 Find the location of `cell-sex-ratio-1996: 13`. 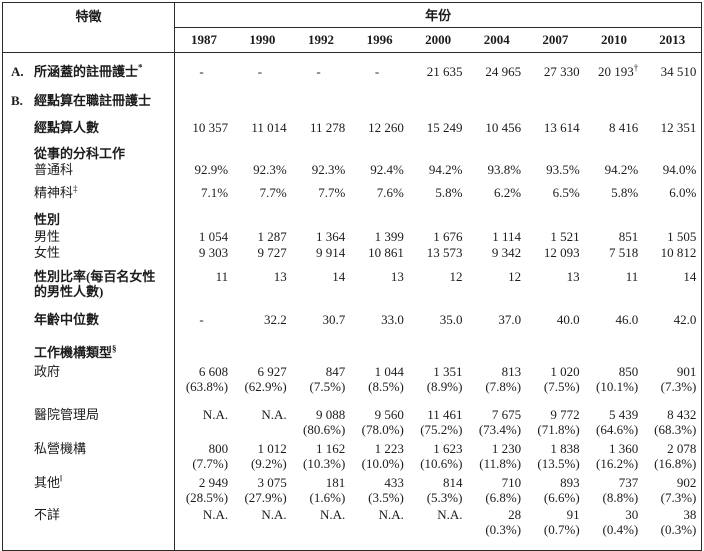

cell-sex-ratio-1996: 13 is located at coordinates (379, 279).